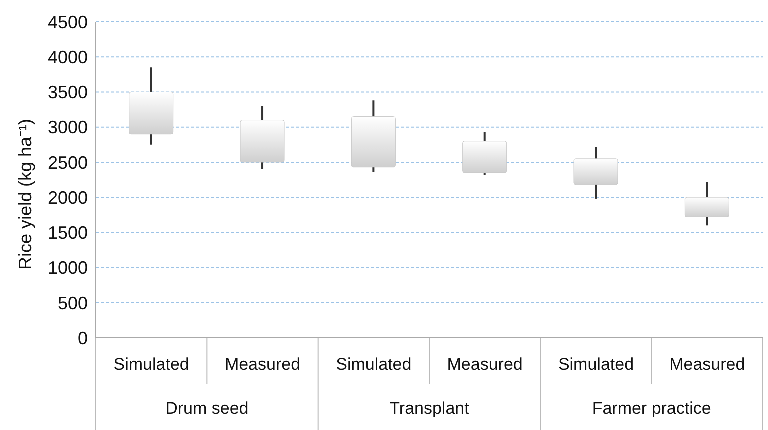 Image resolution: width=768 pixels, height=430 pixels. I want to click on y-tick-label: 2500, so click(68, 162).